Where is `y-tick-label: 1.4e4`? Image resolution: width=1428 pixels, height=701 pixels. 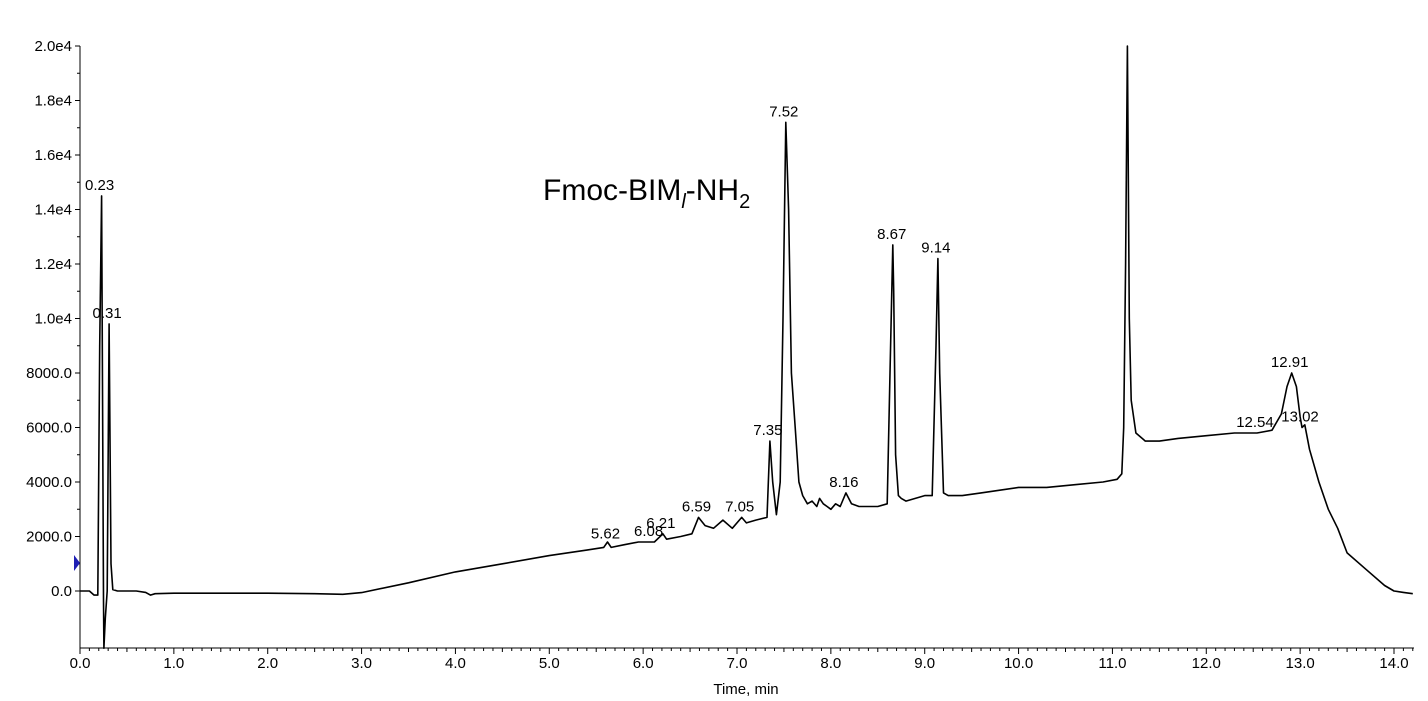
y-tick-label: 1.4e4 is located at coordinates (53, 210).